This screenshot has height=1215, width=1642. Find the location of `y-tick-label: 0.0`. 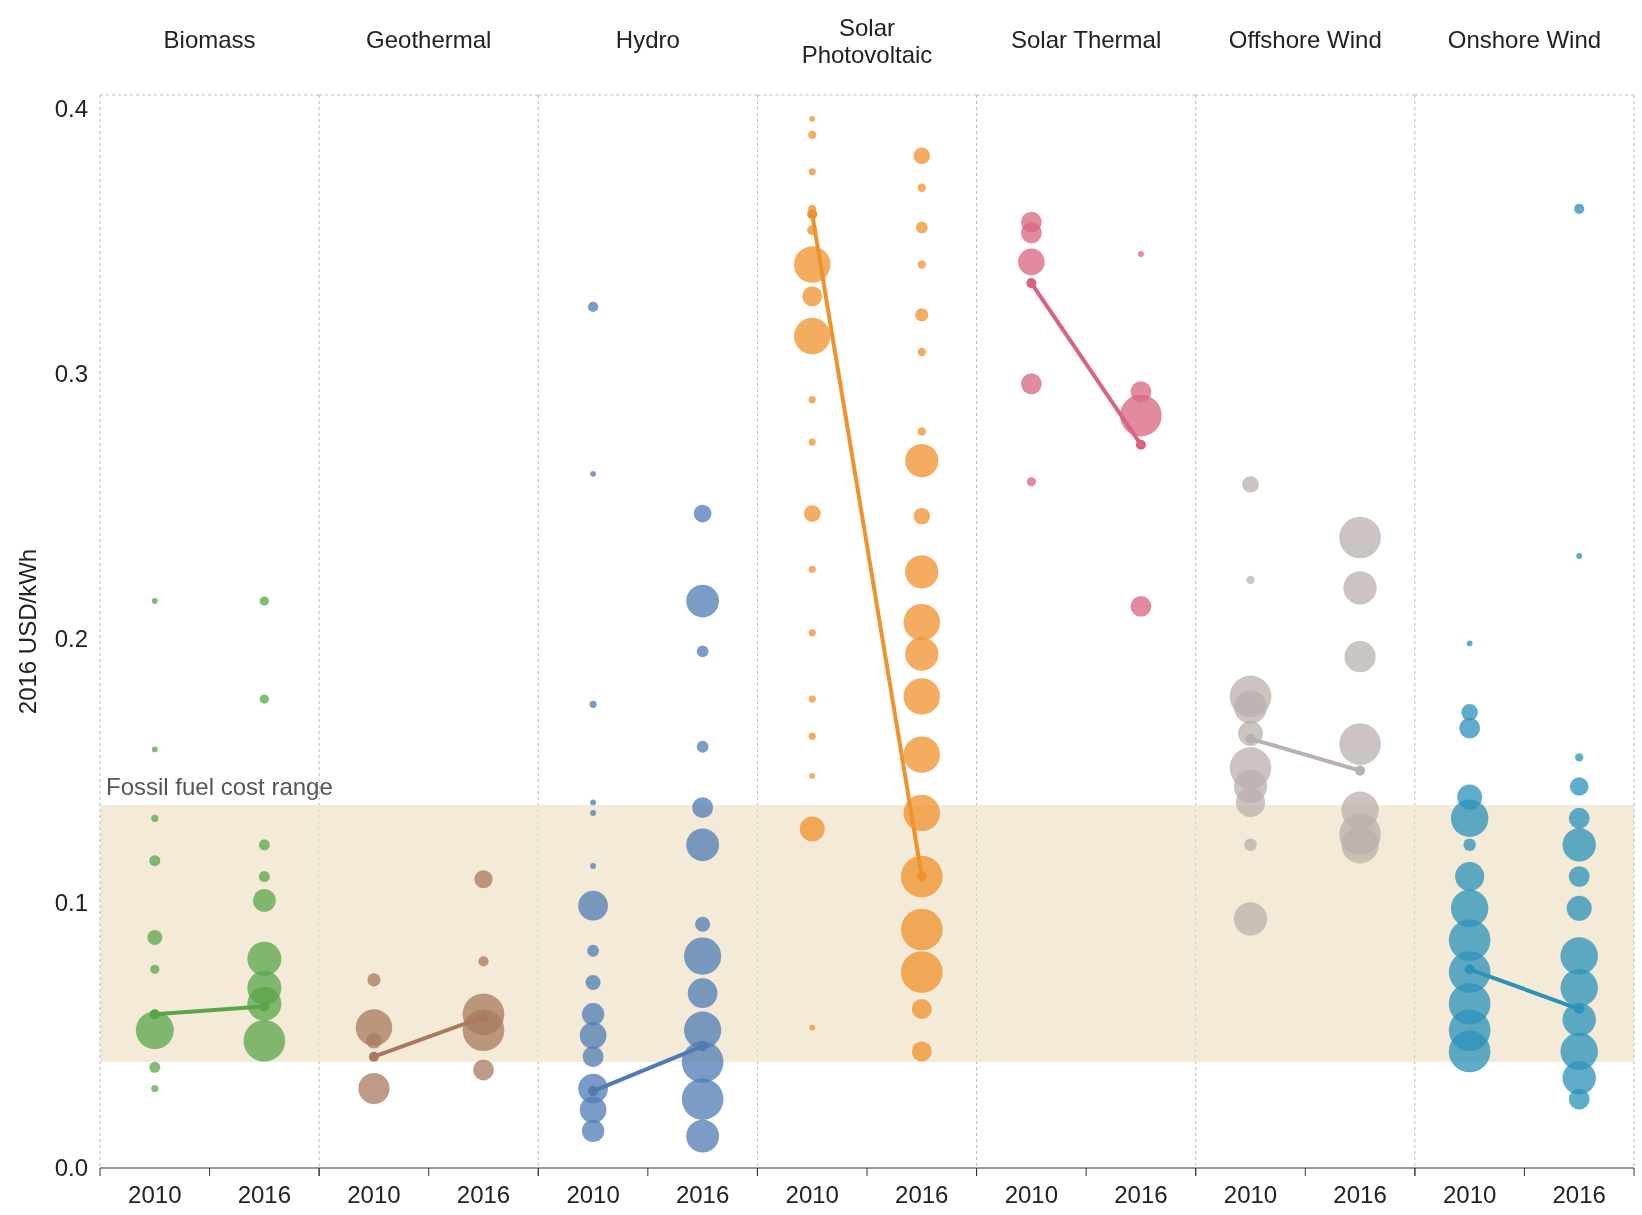

y-tick-label: 0.0 is located at coordinates (71, 1168).